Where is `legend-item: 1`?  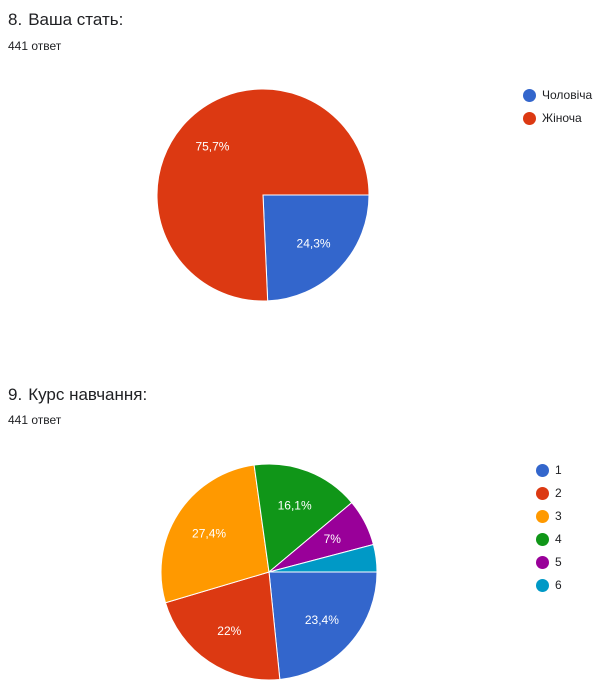
legend-item: 1 is located at coordinates (549, 470).